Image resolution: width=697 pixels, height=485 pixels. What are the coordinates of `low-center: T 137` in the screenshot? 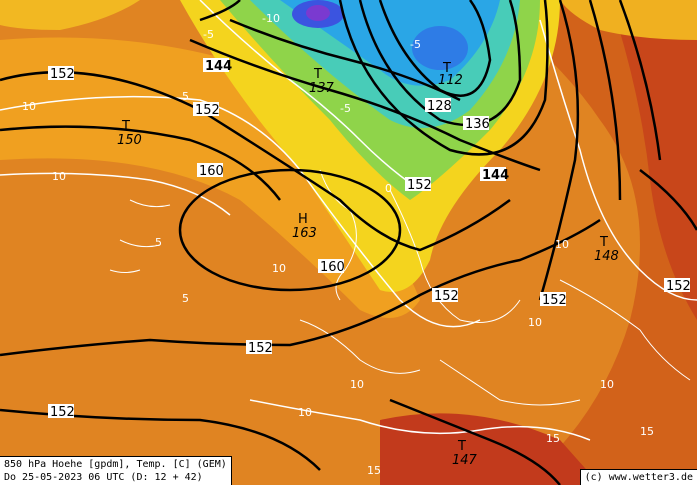 It's located at (322, 81).